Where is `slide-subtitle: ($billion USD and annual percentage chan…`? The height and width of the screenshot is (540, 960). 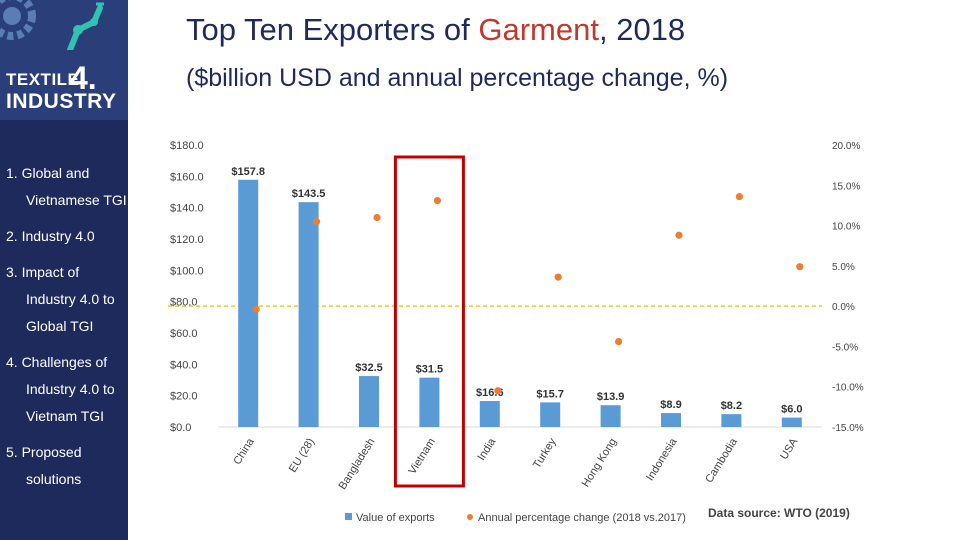 slide-subtitle: ($billion USD and annual percentage chan… is located at coordinates (457, 78).